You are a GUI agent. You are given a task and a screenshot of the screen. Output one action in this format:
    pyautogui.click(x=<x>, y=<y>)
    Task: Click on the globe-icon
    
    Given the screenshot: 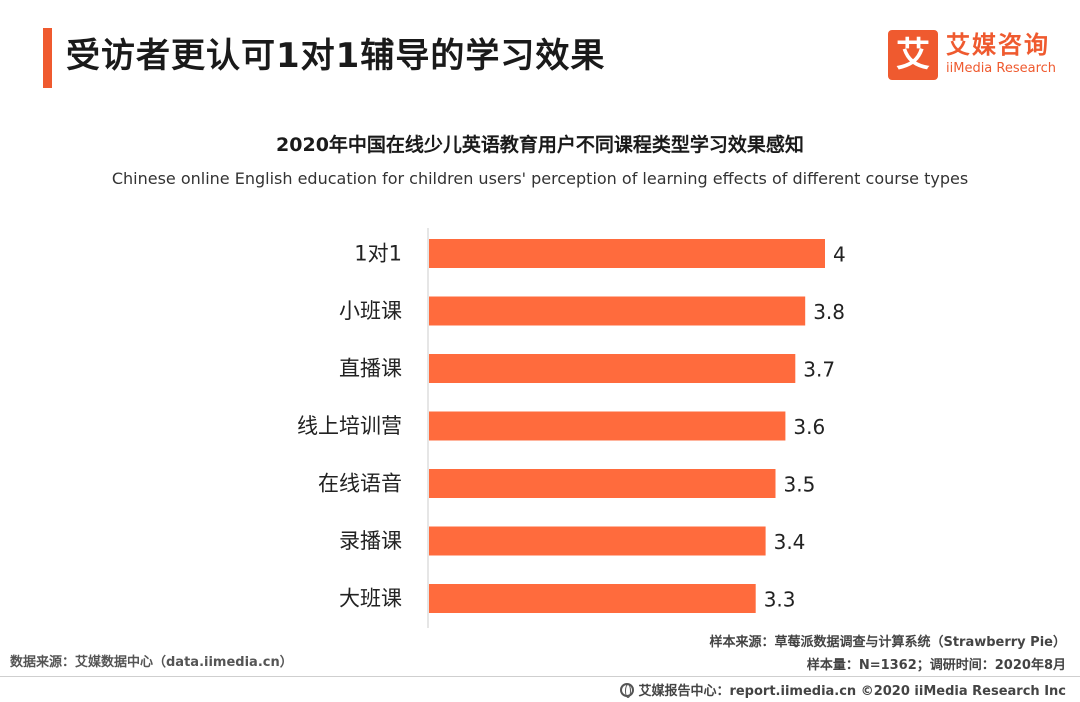 What is the action you would take?
    pyautogui.click(x=627, y=690)
    